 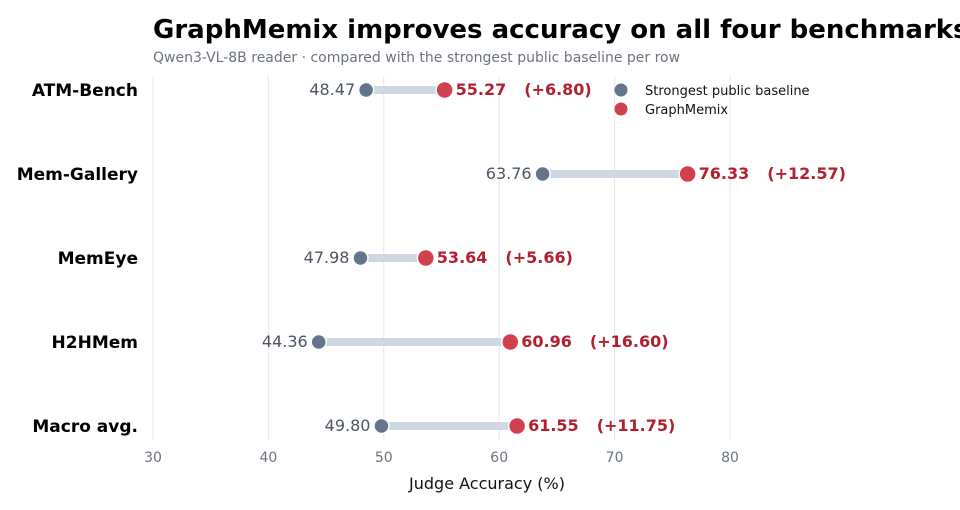 What do you see at coordinates (95, 343) in the screenshot?
I see `category-label: H2HMem` at bounding box center [95, 343].